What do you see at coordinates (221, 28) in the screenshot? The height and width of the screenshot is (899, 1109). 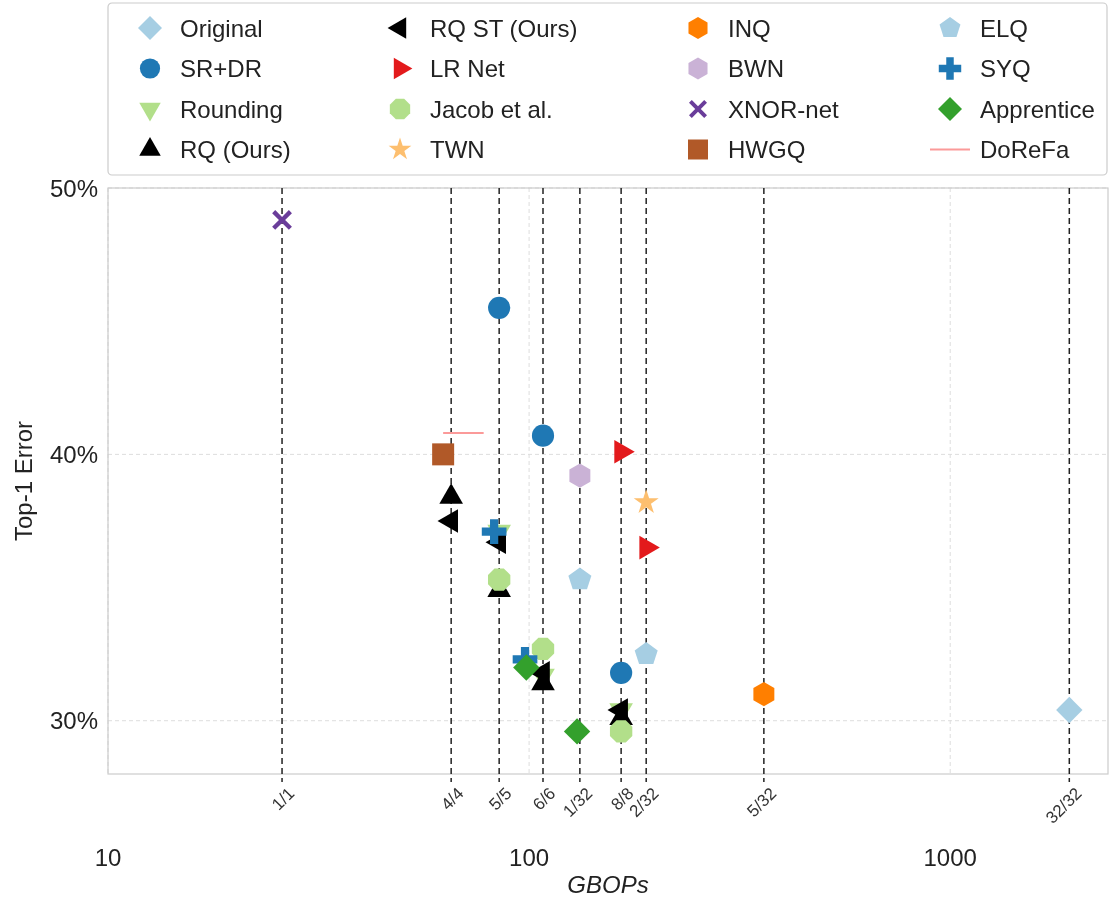 I see `legend-label: Original` at bounding box center [221, 28].